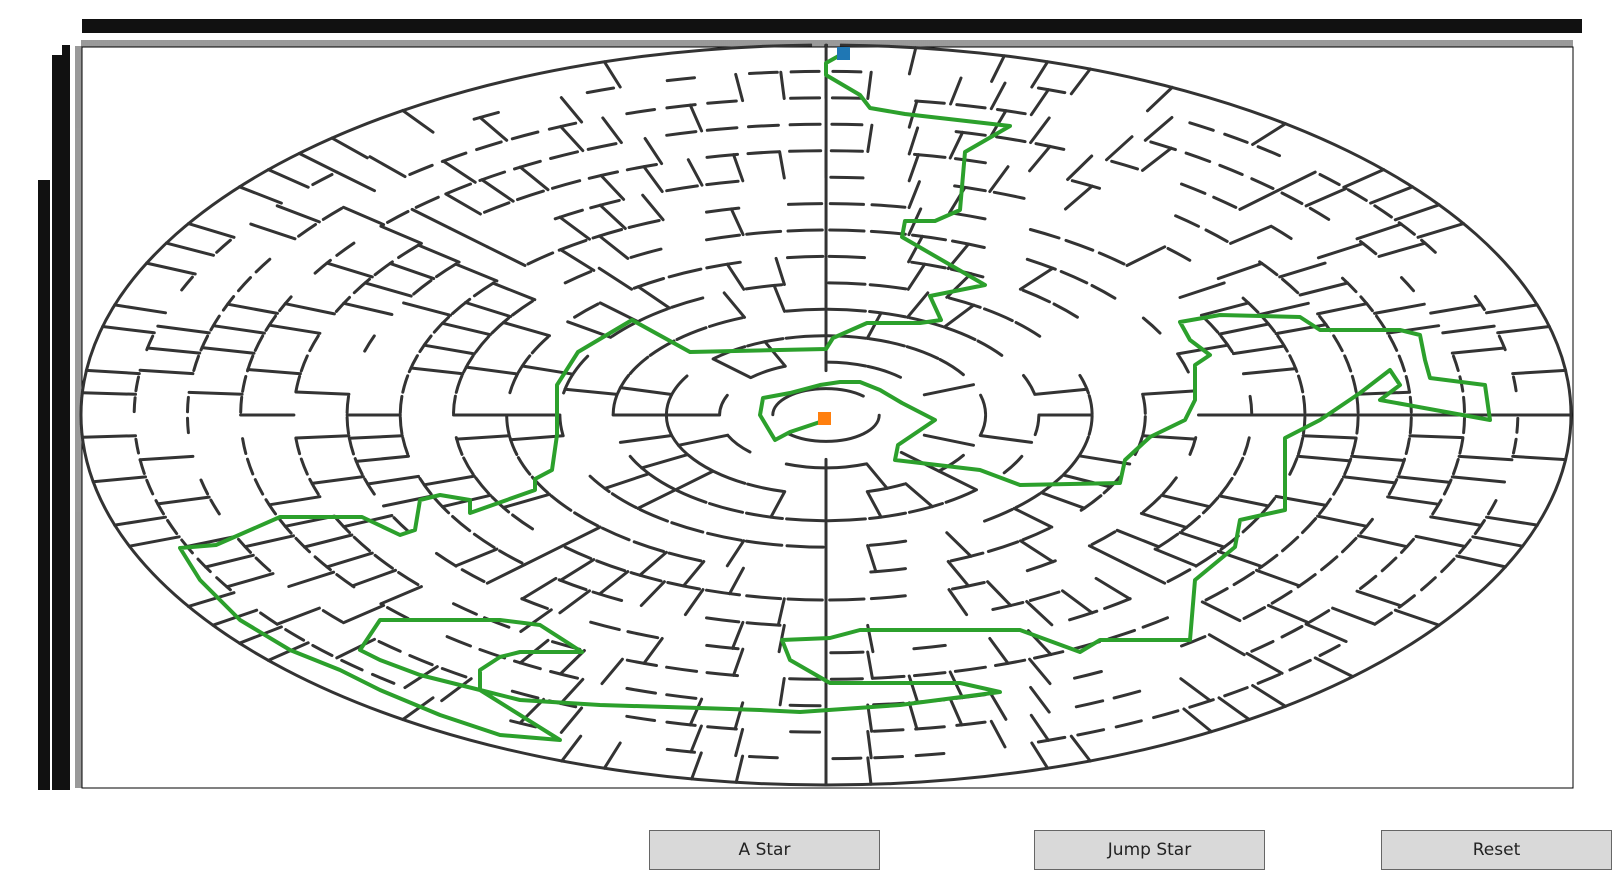 Image resolution: width=1617 pixels, height=879 pixels. Describe the element at coordinates (831, 33) in the screenshot. I see `x-axis-ticks` at that location.